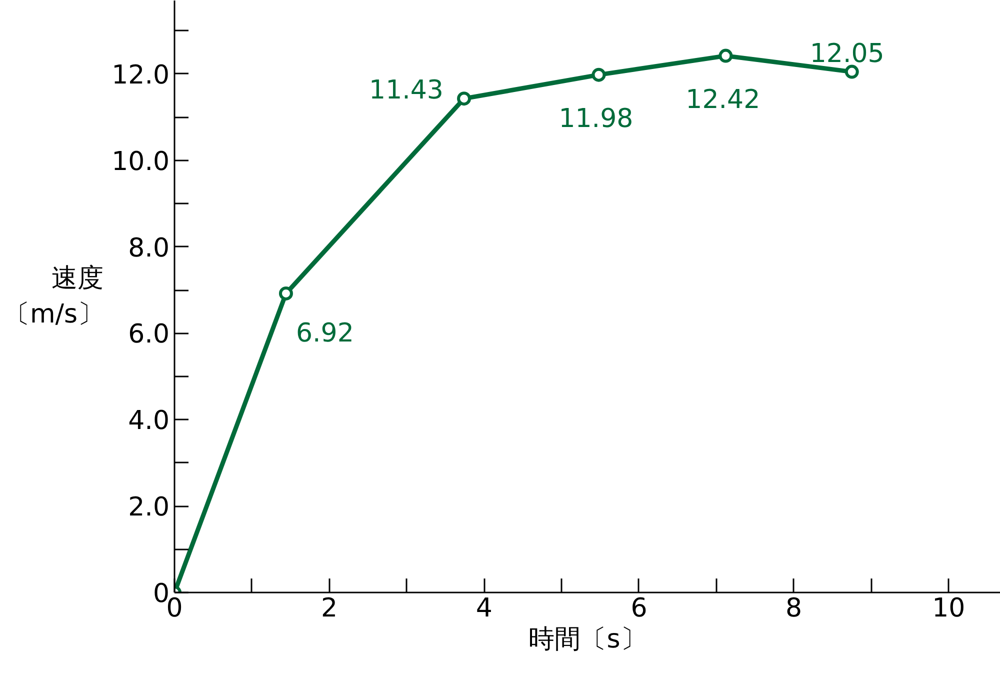 The width and height of the screenshot is (1000, 689). I want to click on y-tick-label: 12.0, so click(141, 75).